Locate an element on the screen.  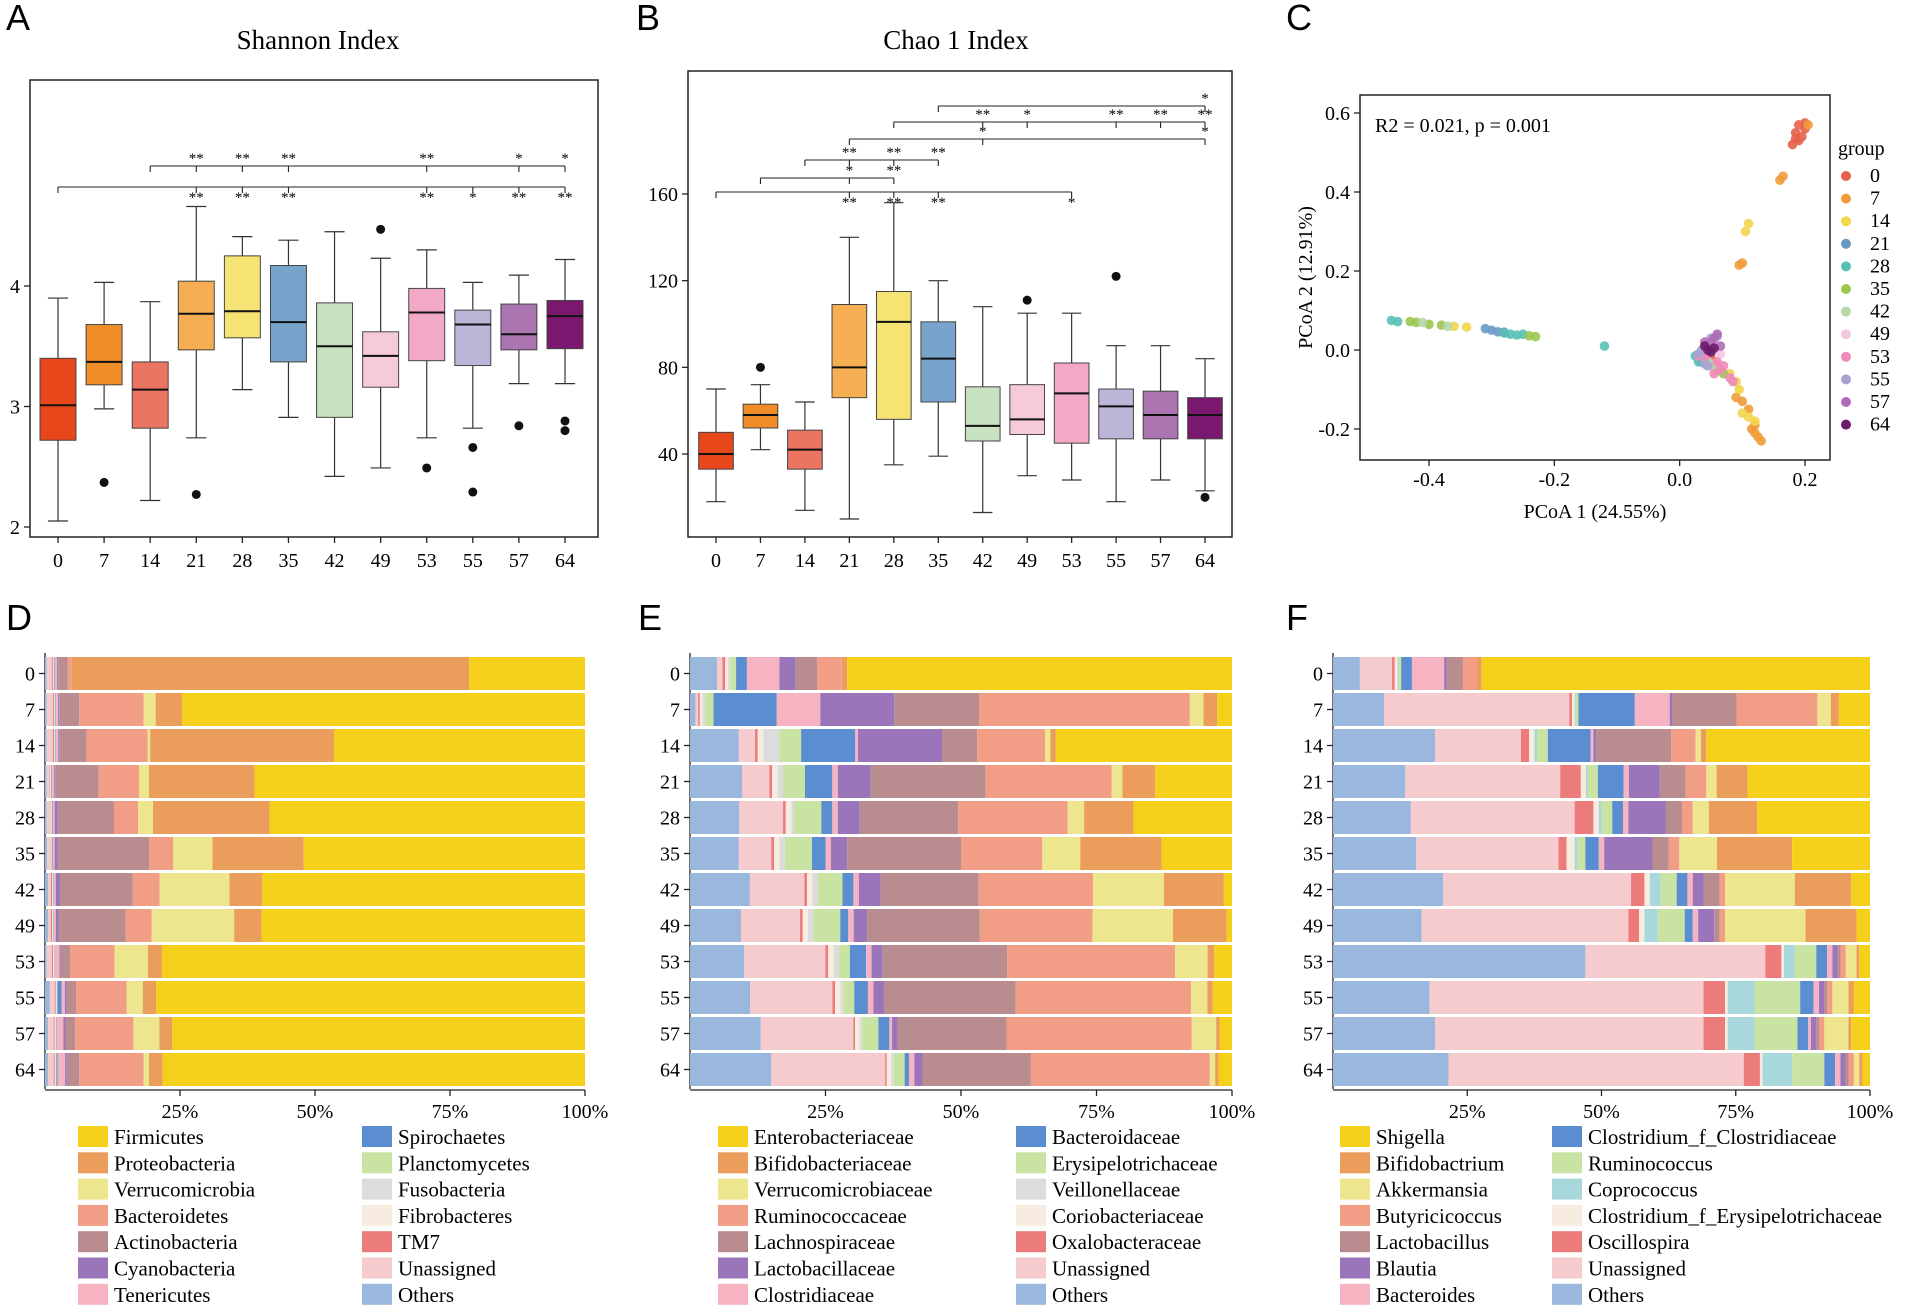
chao1-xtick-label: 7 is located at coordinates (760, 561).